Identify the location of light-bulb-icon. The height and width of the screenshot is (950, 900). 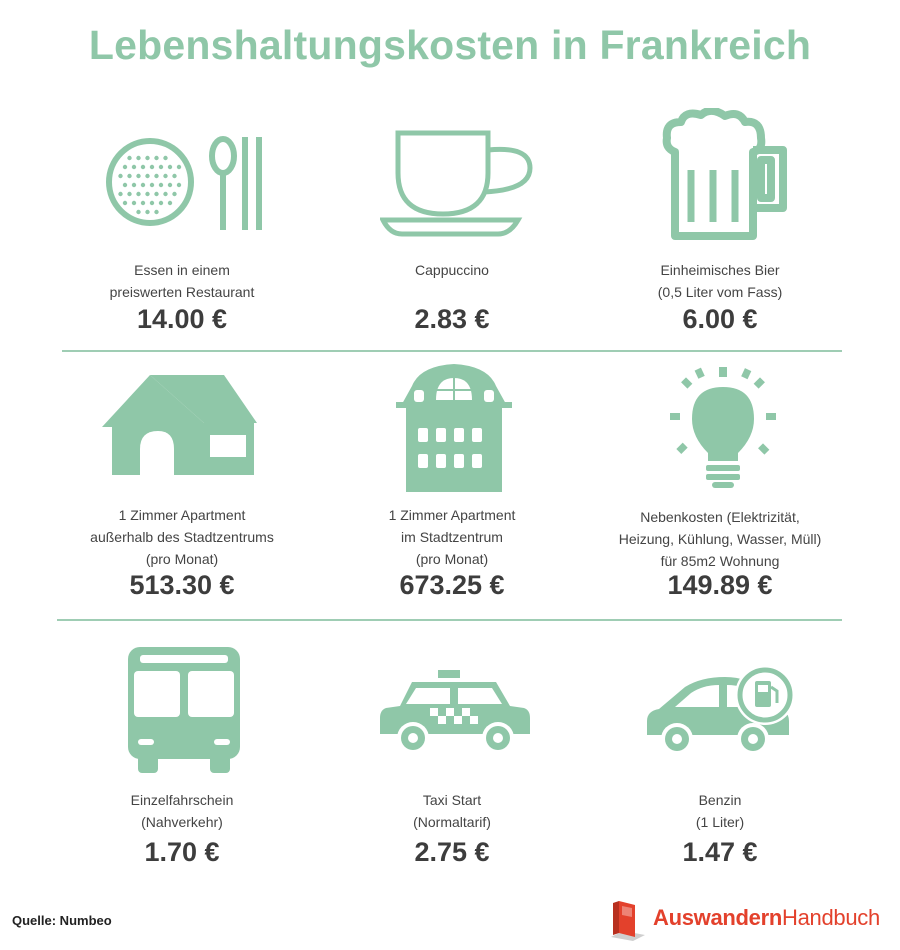
(723, 427).